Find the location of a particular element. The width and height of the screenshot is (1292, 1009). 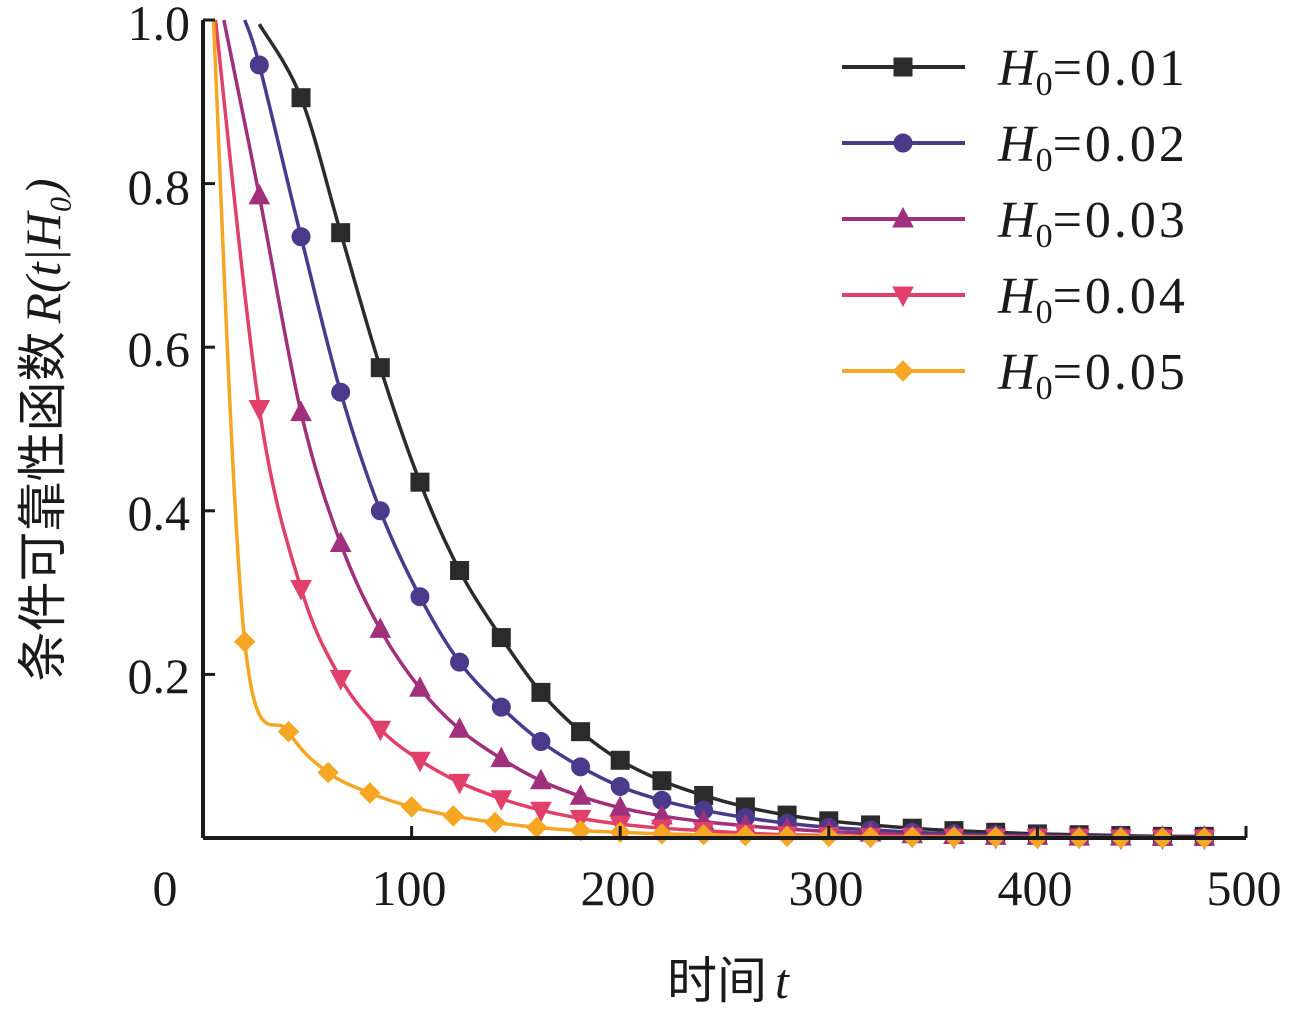

legend-label-sub-3: 0 is located at coordinates (1044, 236).